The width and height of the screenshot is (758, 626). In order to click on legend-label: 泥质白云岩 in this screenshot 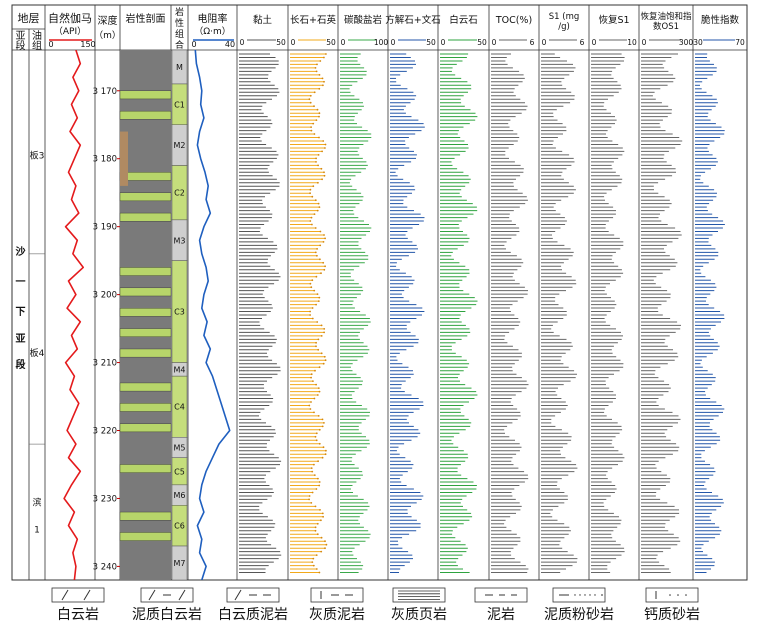, I will do `click(167, 615)`.